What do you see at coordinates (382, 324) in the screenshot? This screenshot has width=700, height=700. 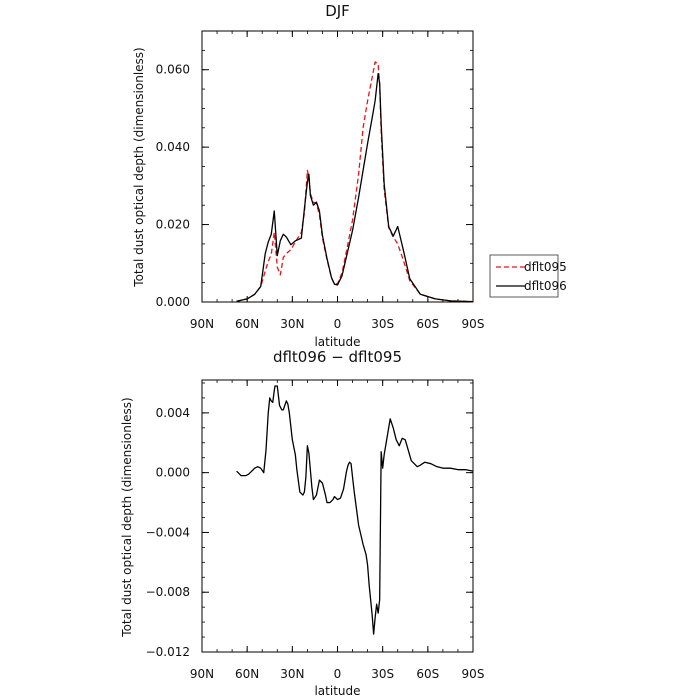 I see `djf-x-tick-label: 30S` at bounding box center [382, 324].